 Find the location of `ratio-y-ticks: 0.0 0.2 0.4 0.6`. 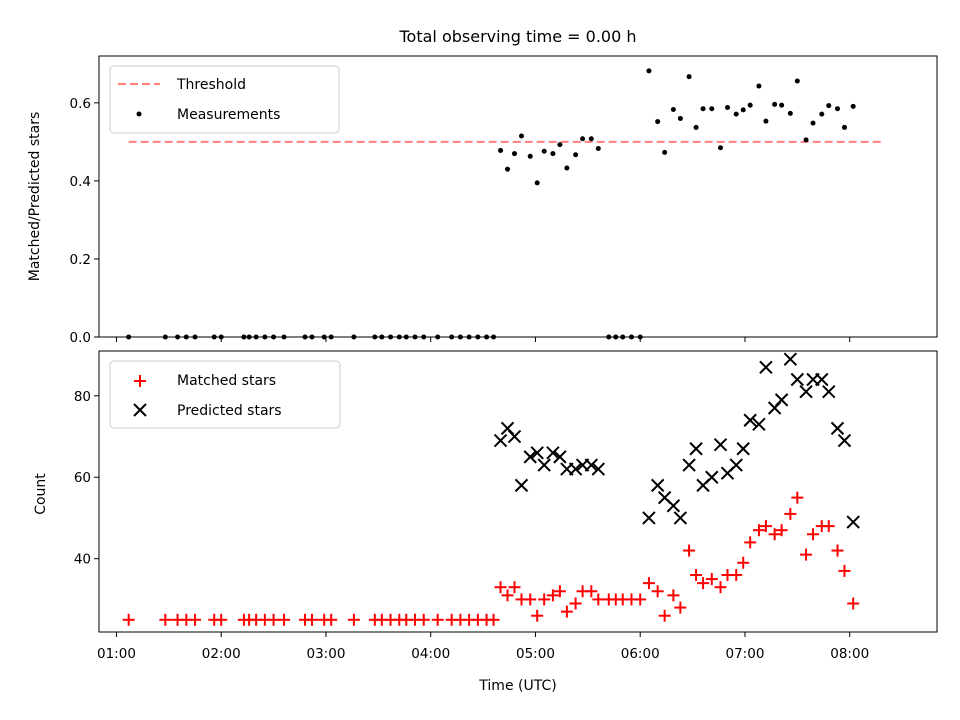

ratio-y-ticks: 0.0 0.2 0.4 0.6 is located at coordinates (84, 221).